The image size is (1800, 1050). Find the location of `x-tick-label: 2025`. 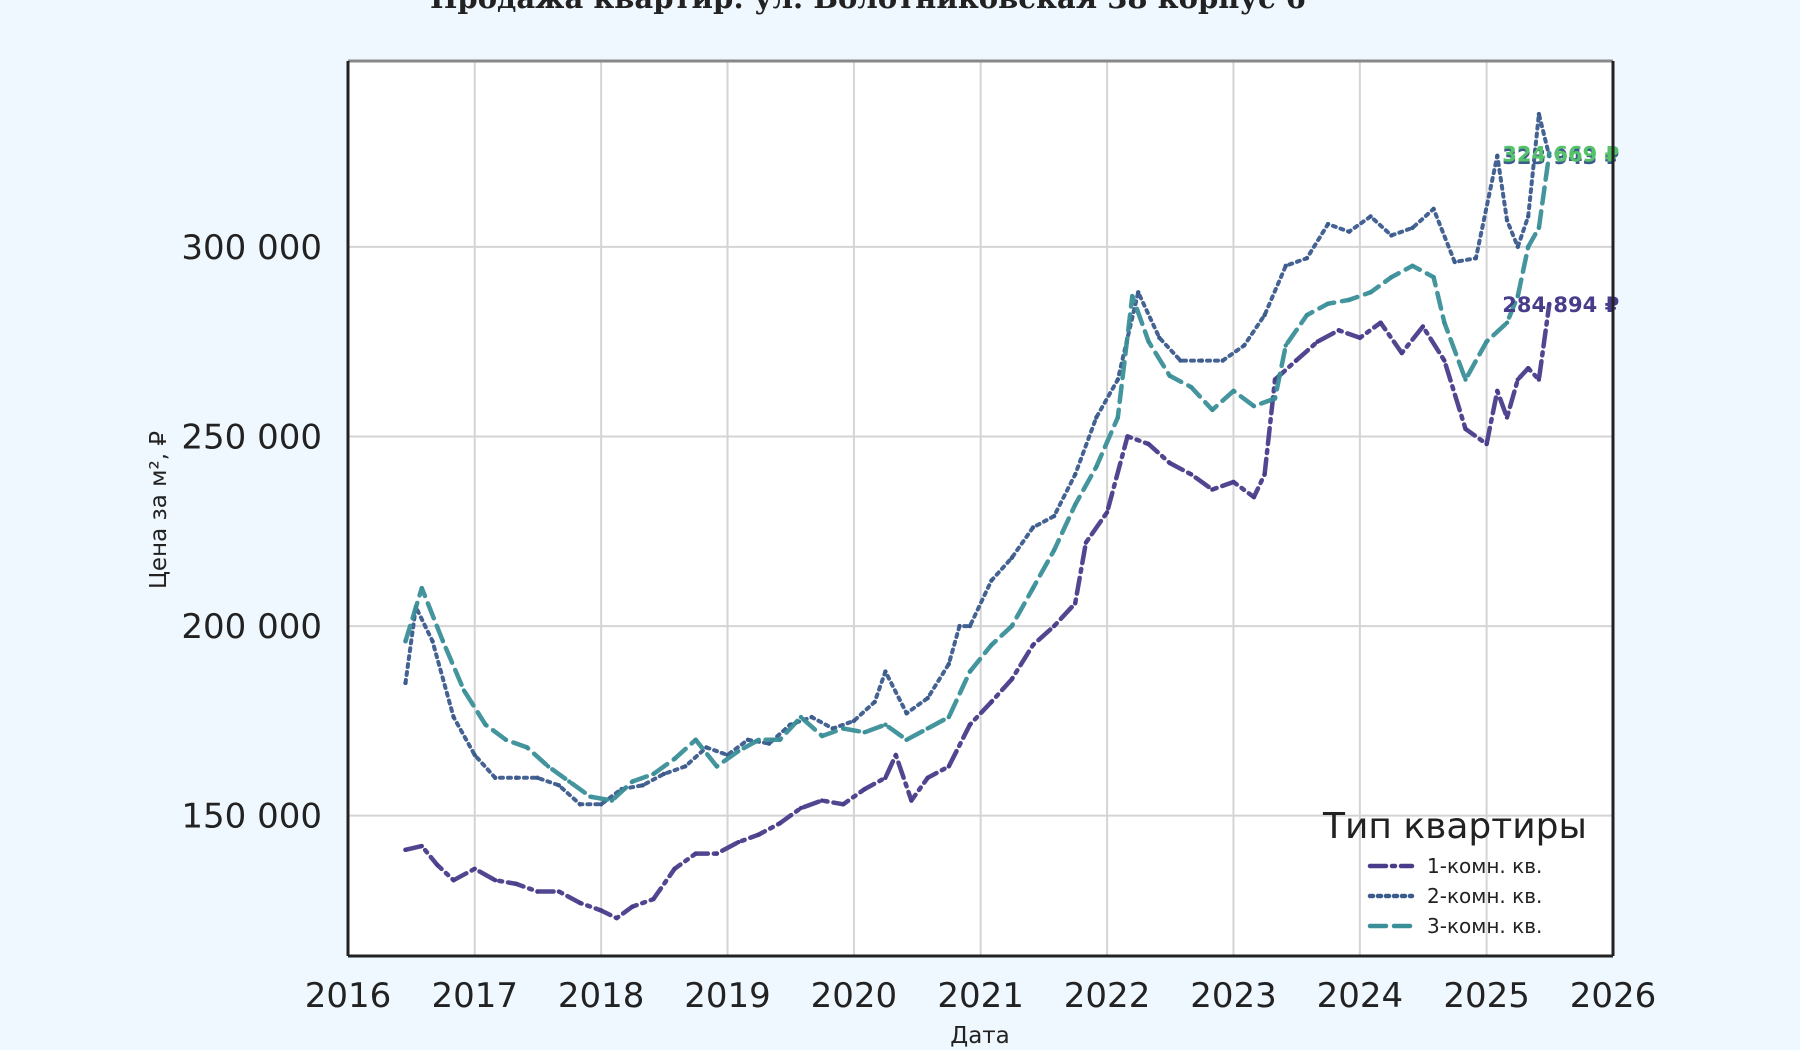

x-tick-label: 2025 is located at coordinates (1486, 996).